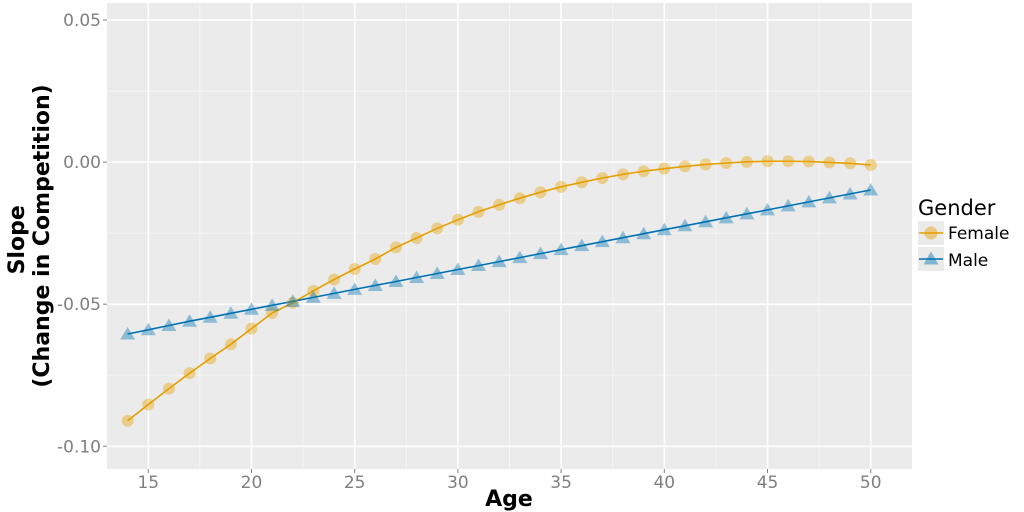  What do you see at coordinates (458, 483) in the screenshot?
I see `x-tick-label: 30` at bounding box center [458, 483].